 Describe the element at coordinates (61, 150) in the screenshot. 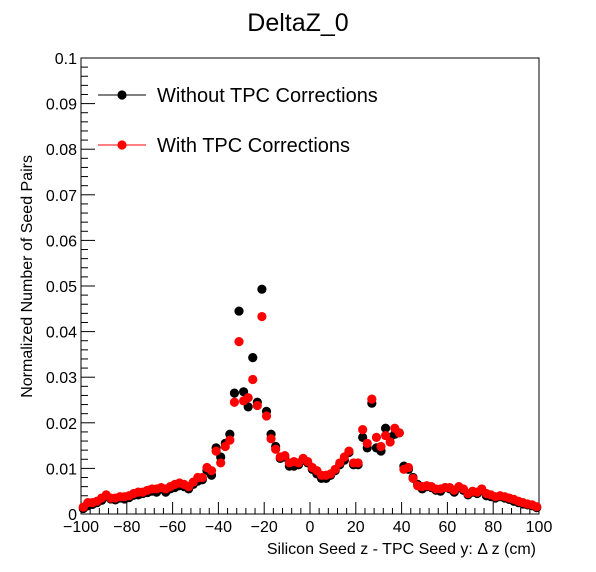

I see `y-tick-label: 0.08` at that location.